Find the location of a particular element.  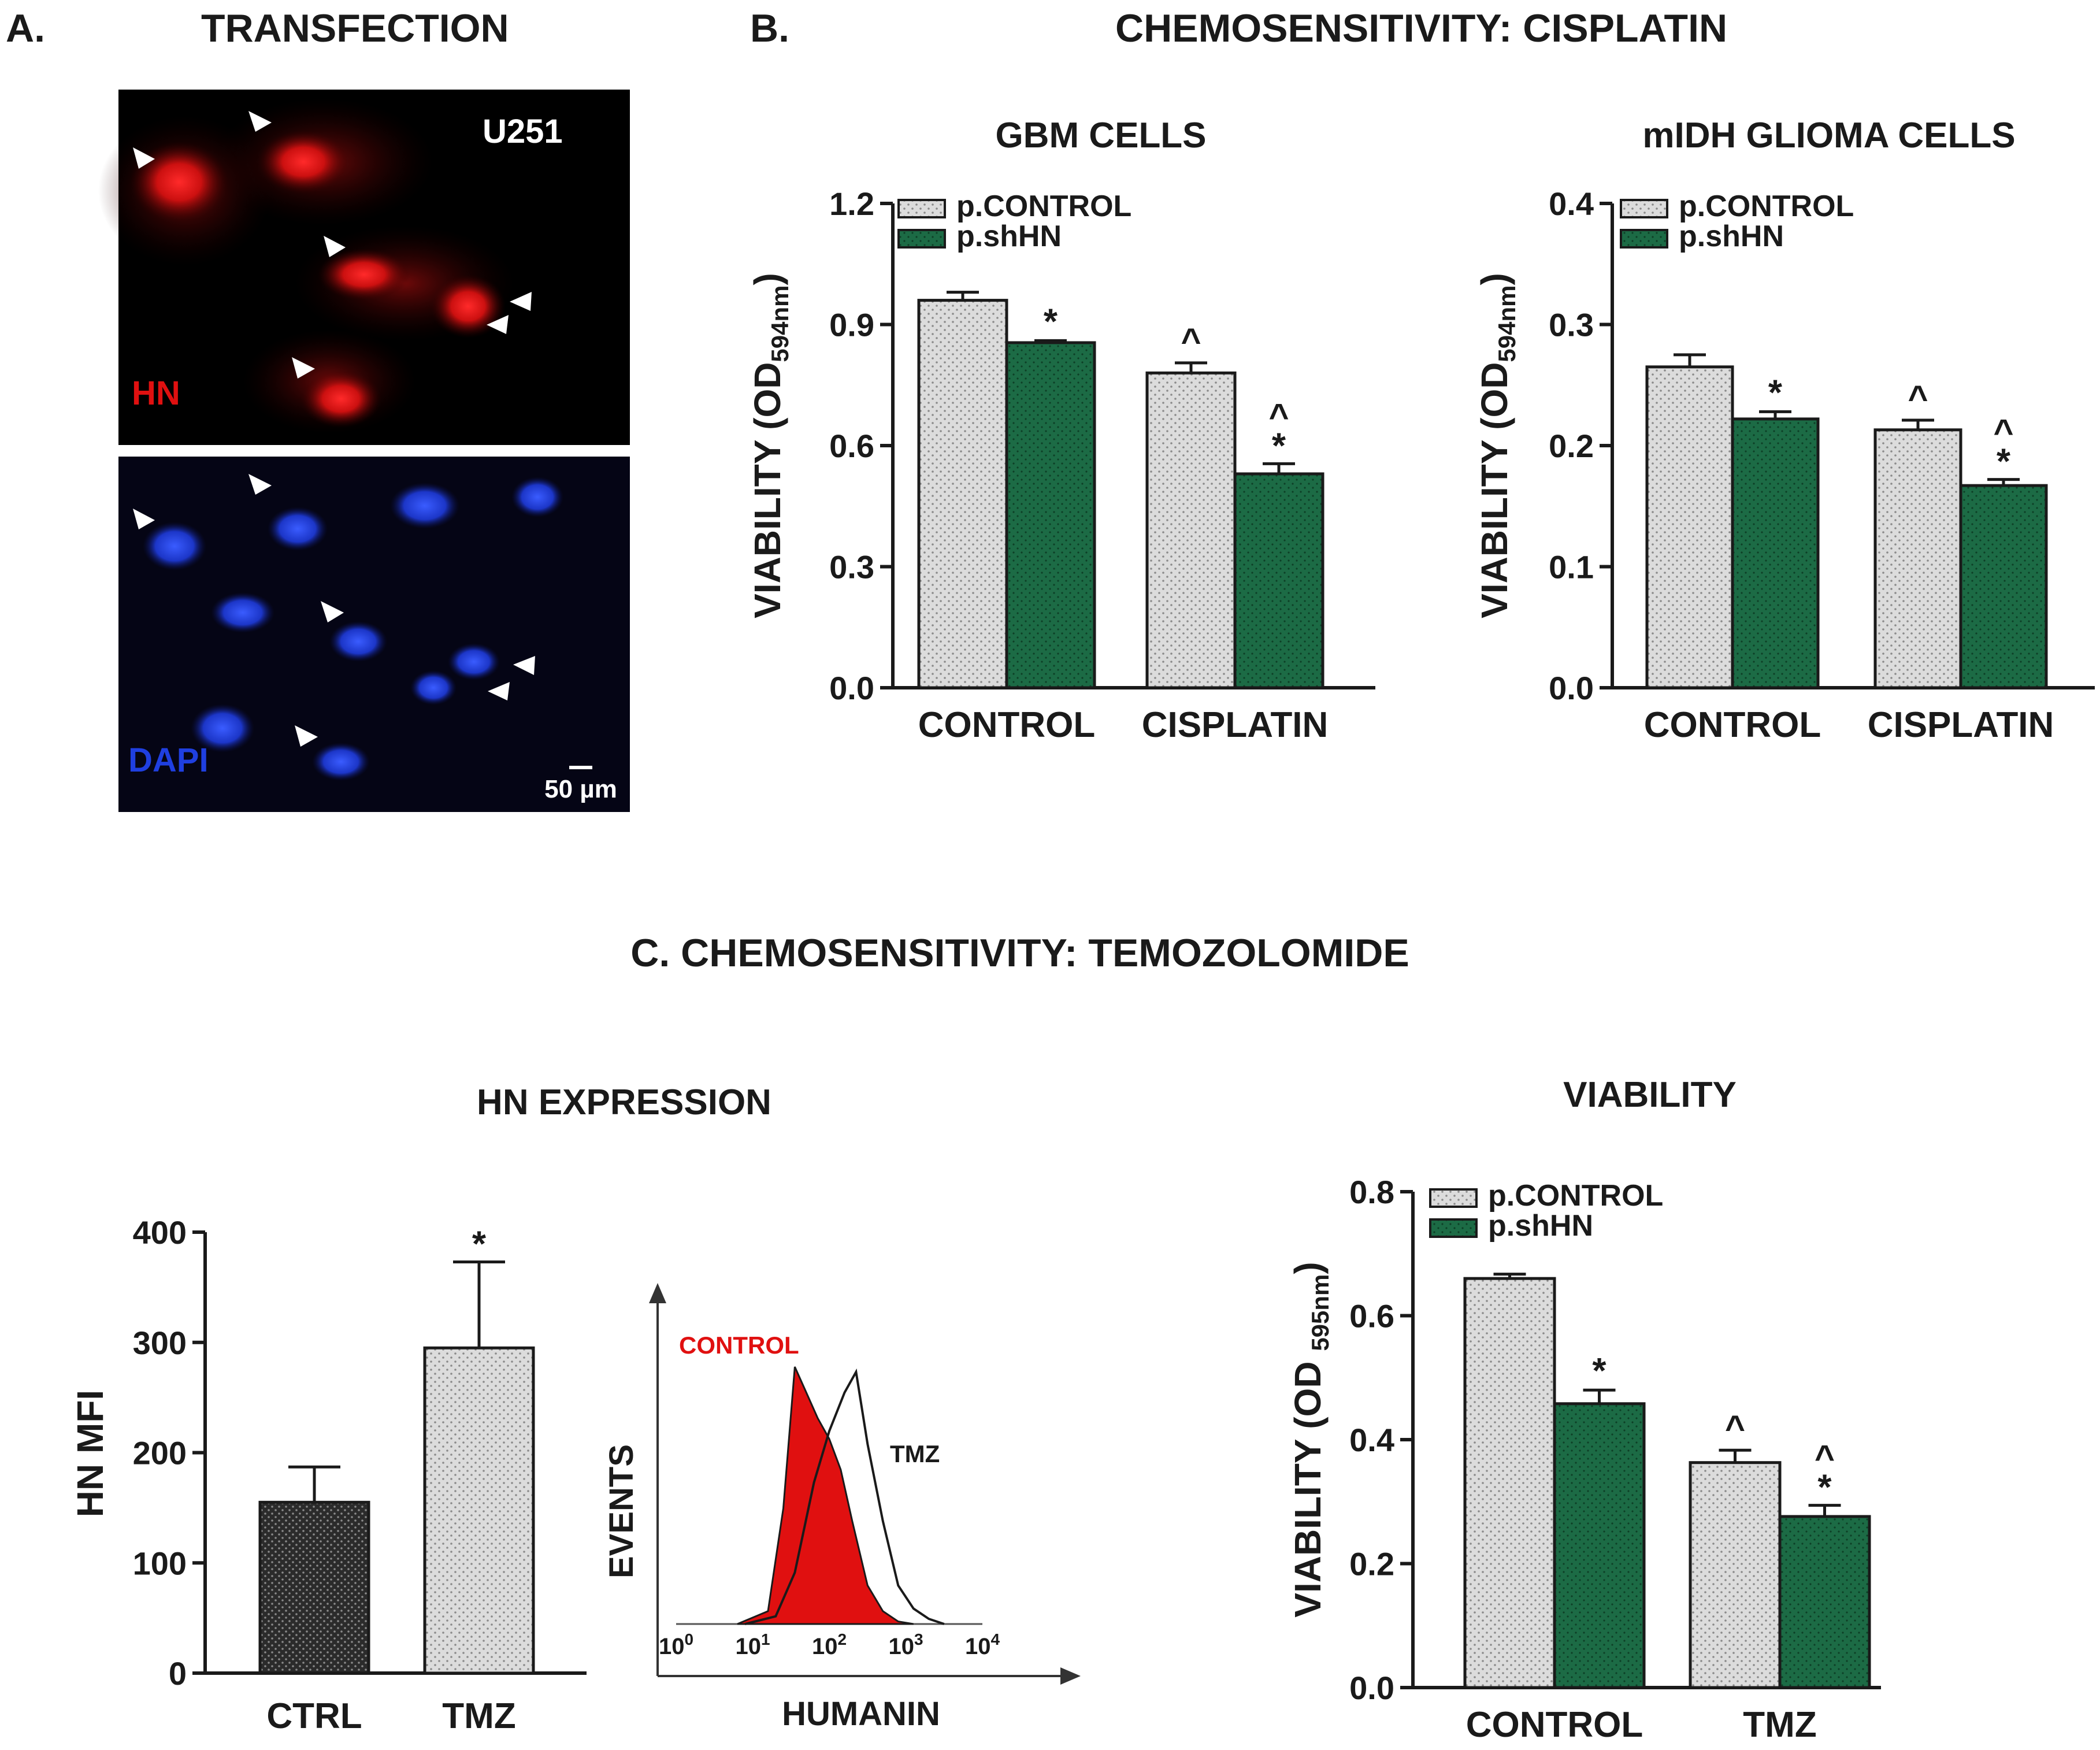

humanin-flow-histogram: 10⁰ 10¹ 10² 10³ 10⁴ CONTROL TMZ HUMANIN EVENTS is located at coordinates (842, 1508).